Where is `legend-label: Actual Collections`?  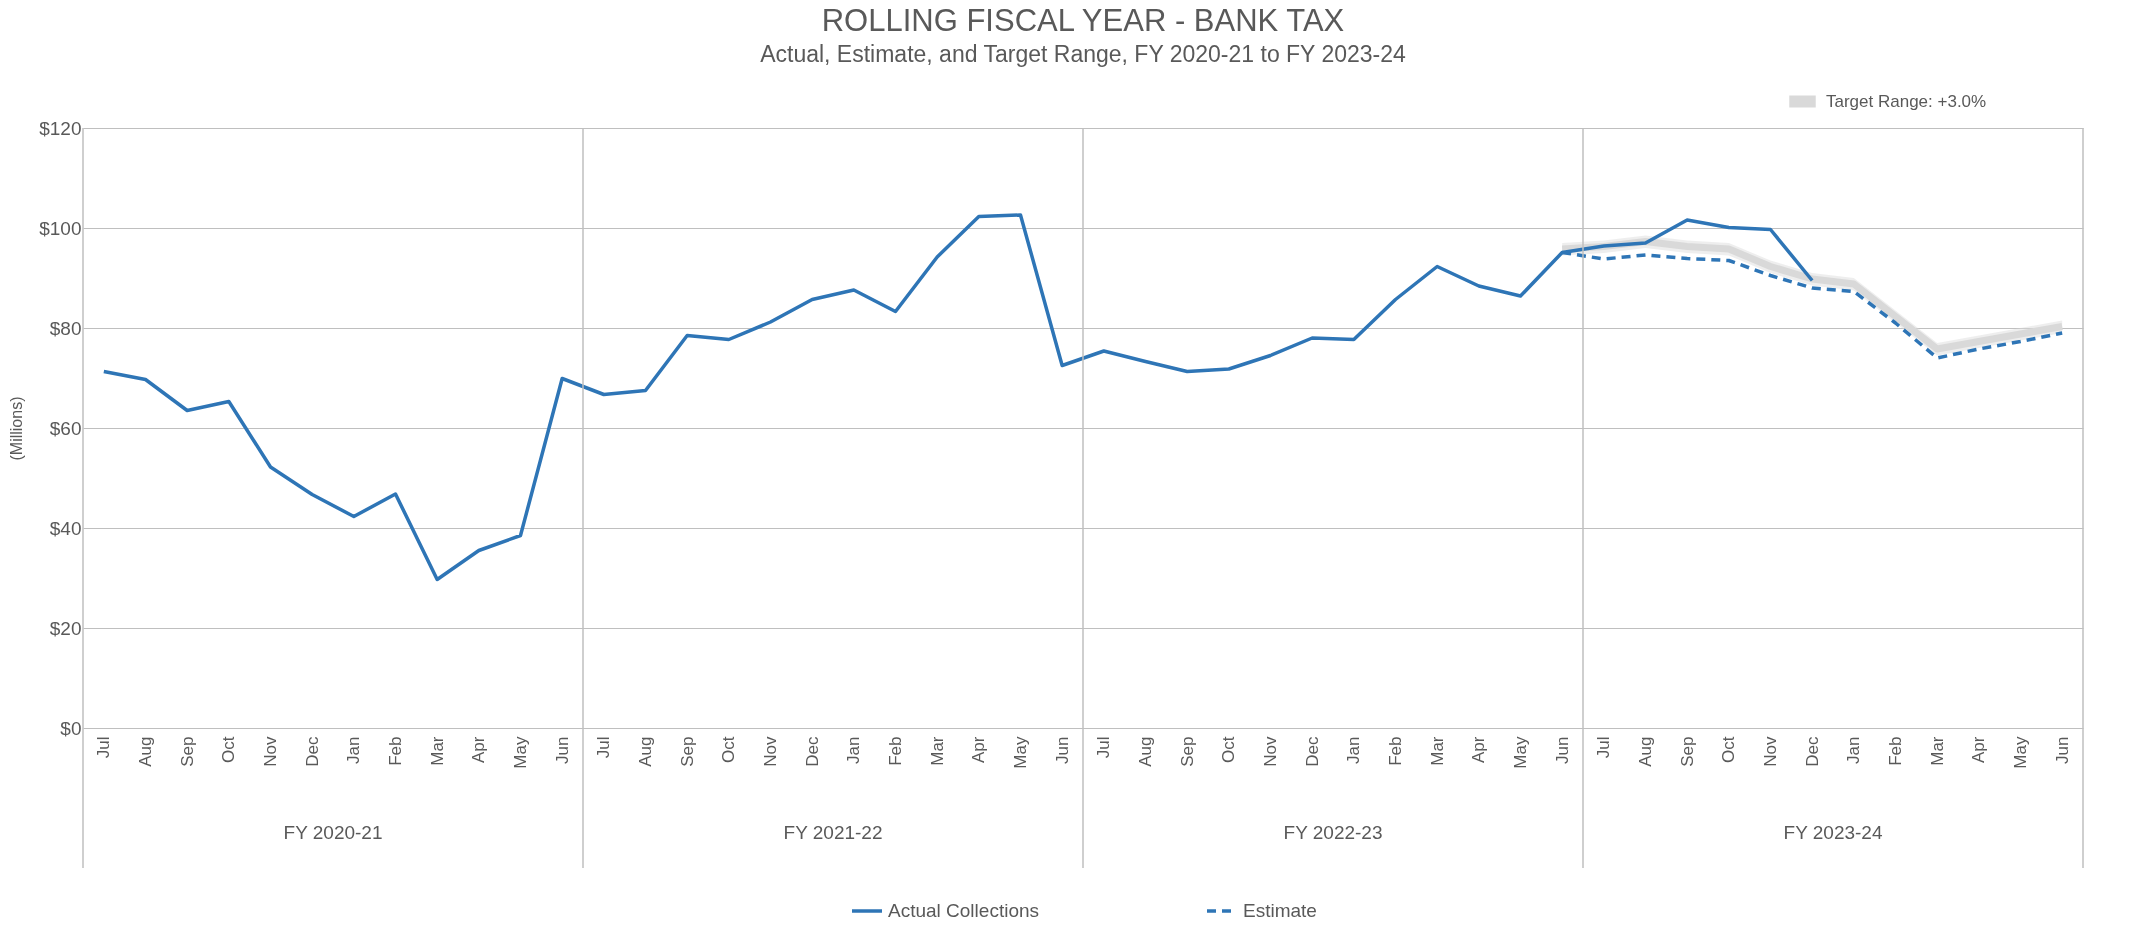
legend-label: Actual Collections is located at coordinates (964, 910).